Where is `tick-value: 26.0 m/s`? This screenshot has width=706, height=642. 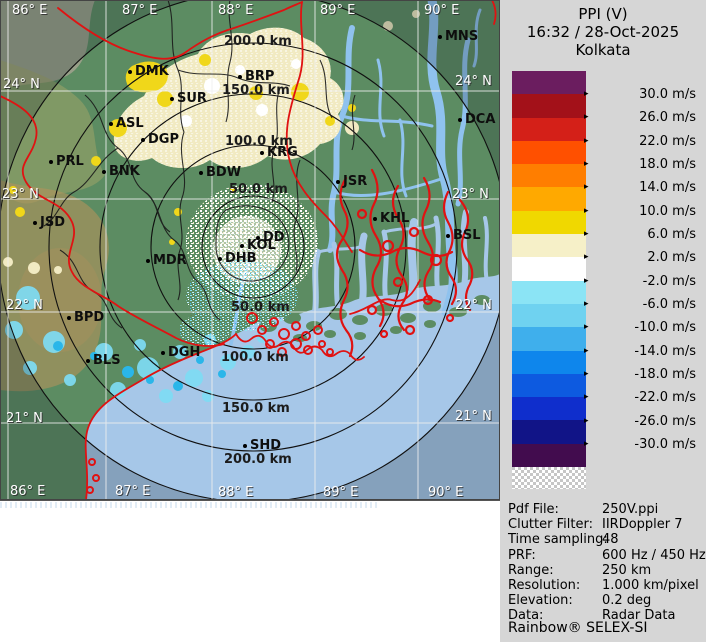
tick-value: 26.0 m/s is located at coordinates (667, 117).